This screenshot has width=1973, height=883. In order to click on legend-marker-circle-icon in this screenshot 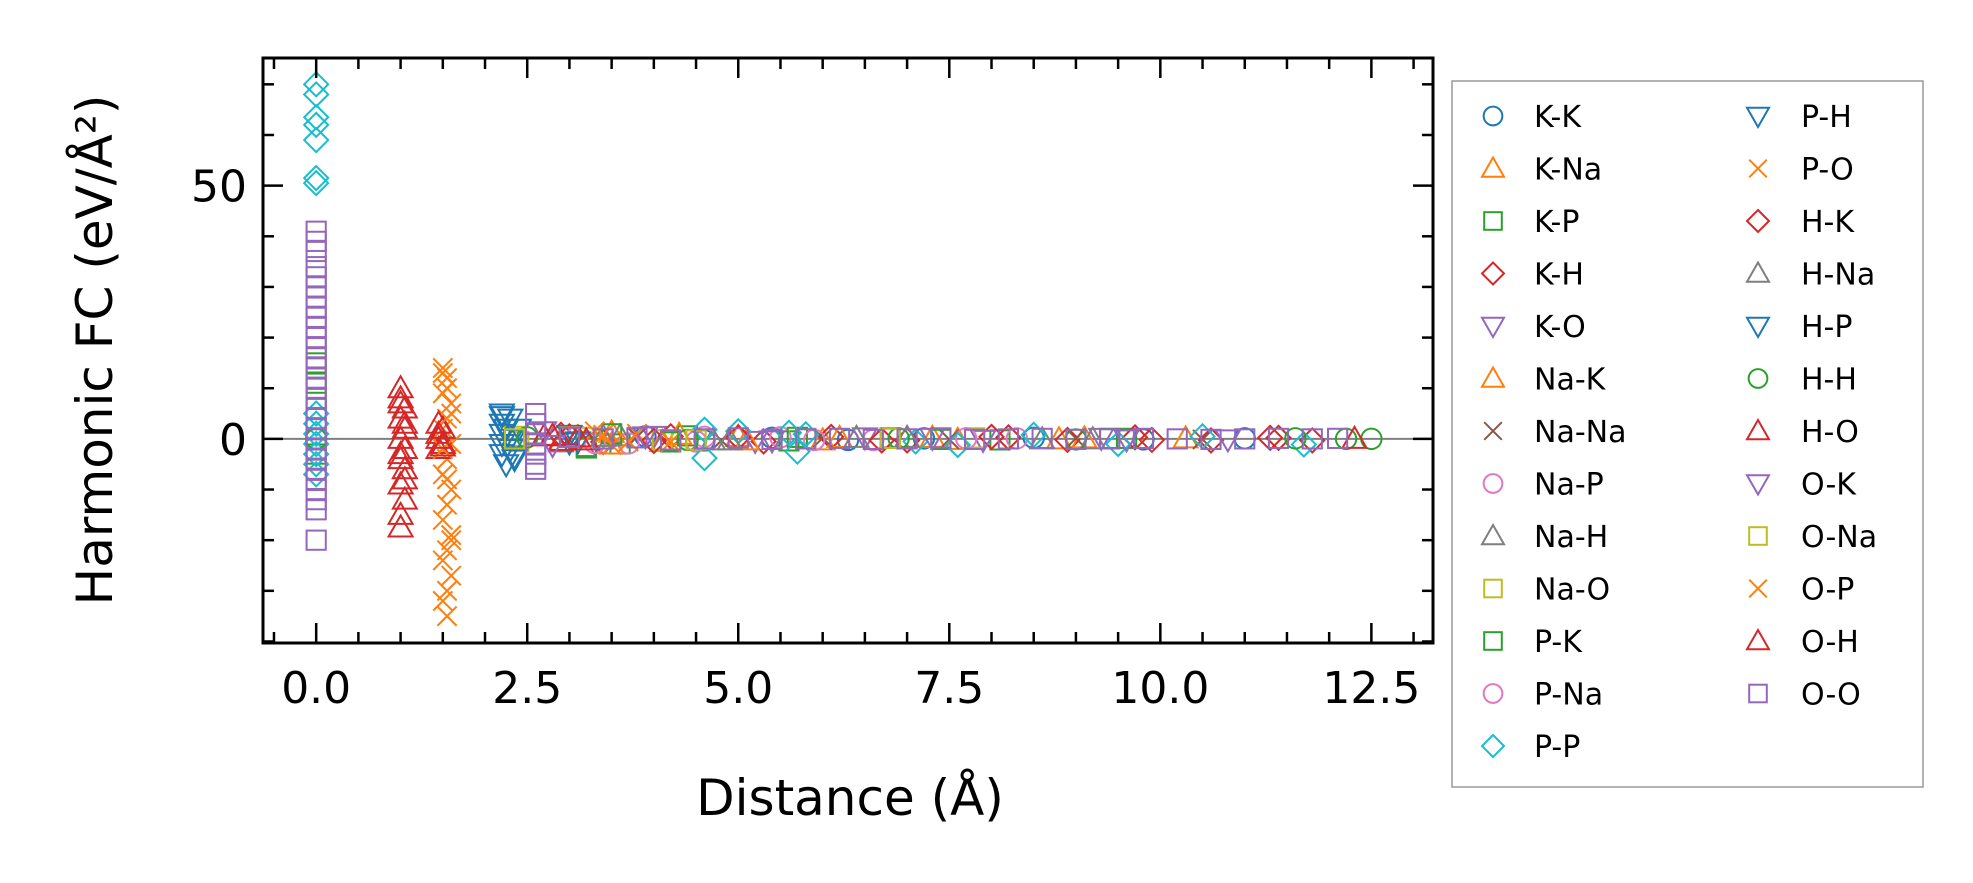, I will do `click(1493, 483)`.